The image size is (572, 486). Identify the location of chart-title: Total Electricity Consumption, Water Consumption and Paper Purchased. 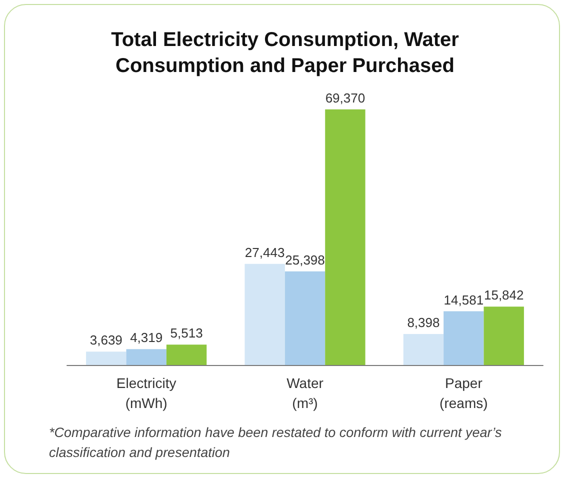
(285, 53).